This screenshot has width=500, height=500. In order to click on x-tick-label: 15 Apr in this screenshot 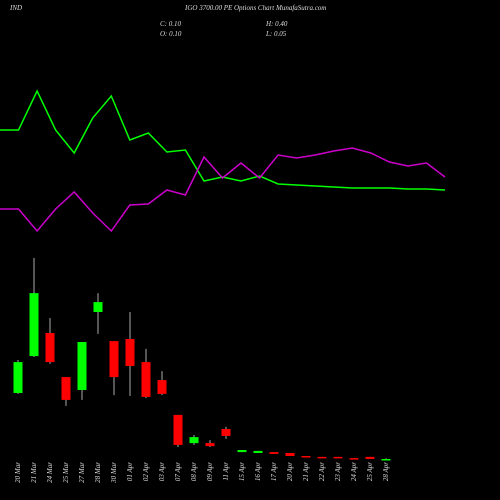, I will do `click(242, 471)`.